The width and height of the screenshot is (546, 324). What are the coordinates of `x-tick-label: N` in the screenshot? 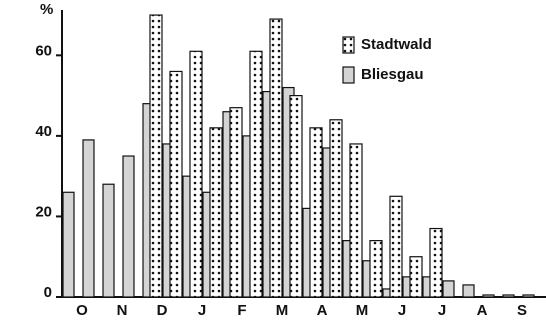 It's located at (122, 310).